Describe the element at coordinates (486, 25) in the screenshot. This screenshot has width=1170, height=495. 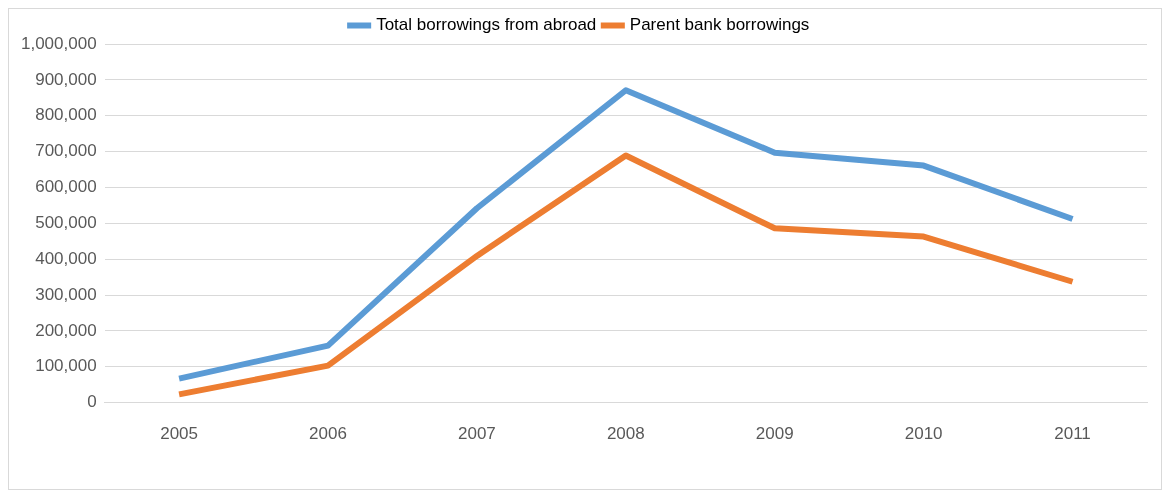
I see `legend-label: Total borrowings from abroad` at that location.